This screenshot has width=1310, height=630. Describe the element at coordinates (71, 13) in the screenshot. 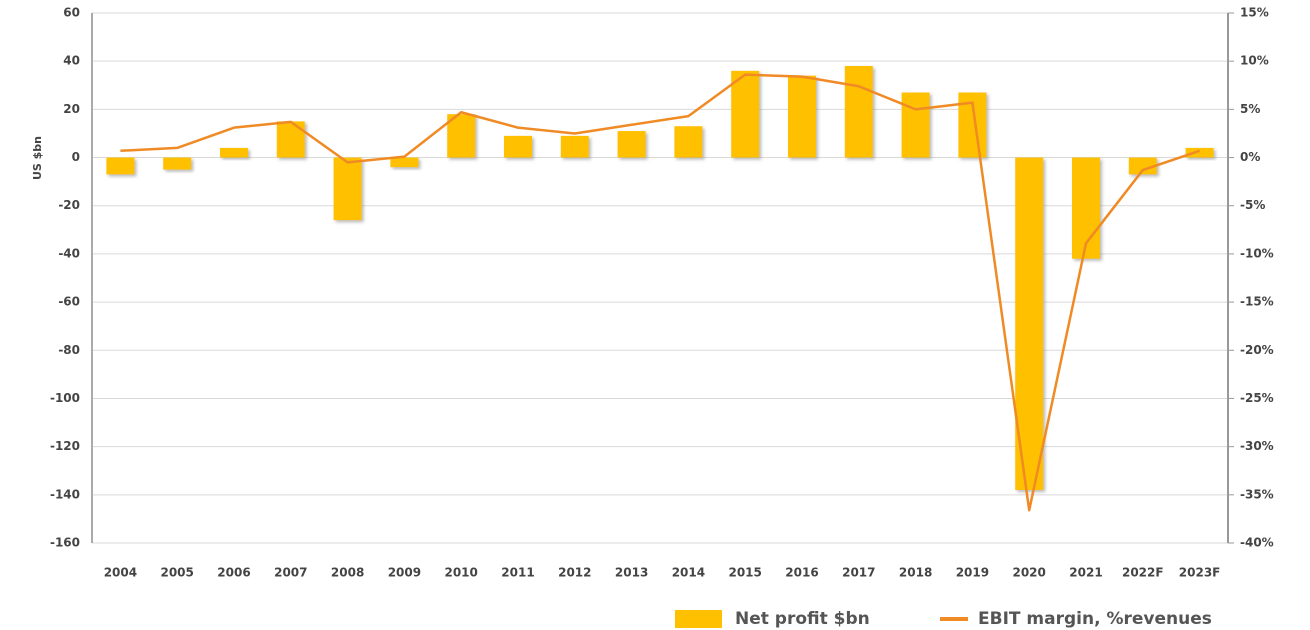

I see `y-tick-label: 60` at that location.